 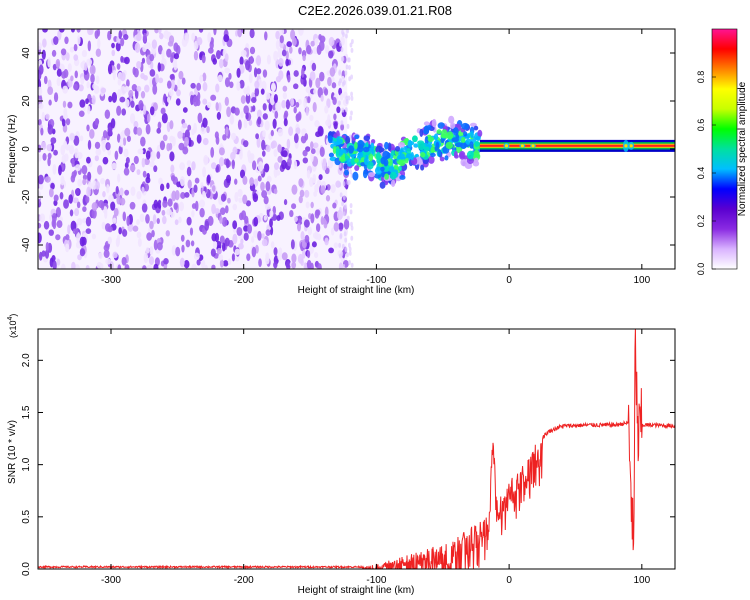 I want to click on snr-scale-exponent: 4, so click(x=10, y=318).